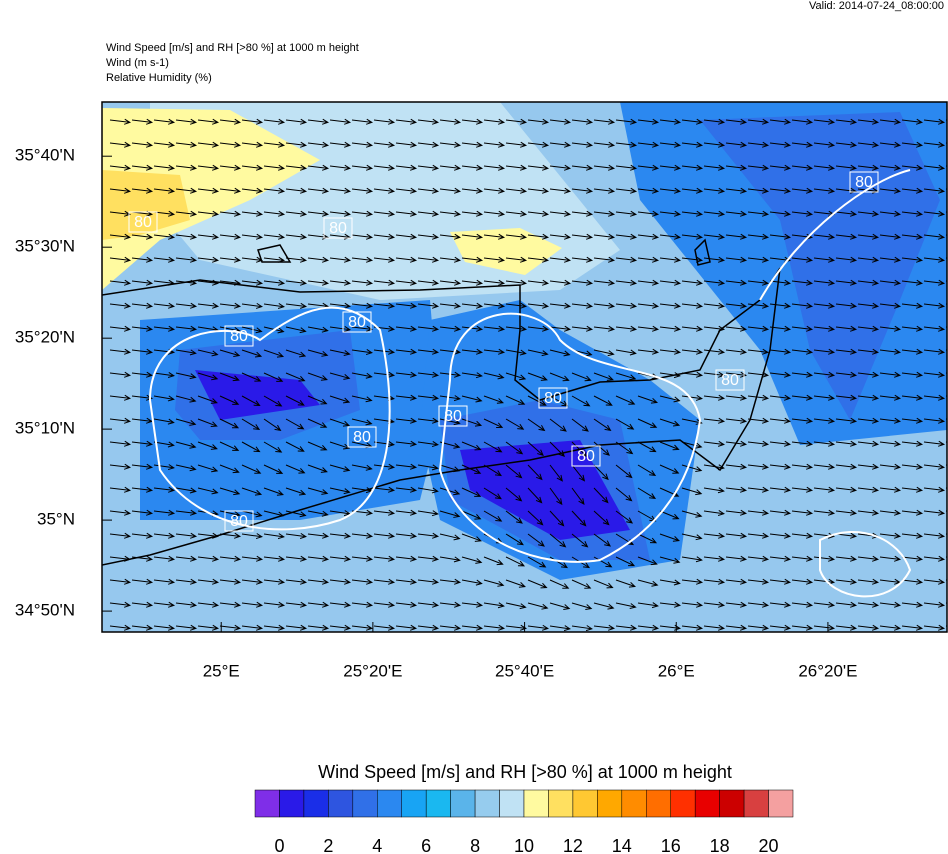 The image size is (948, 854). I want to click on contour-label: 80, so click(553, 398).